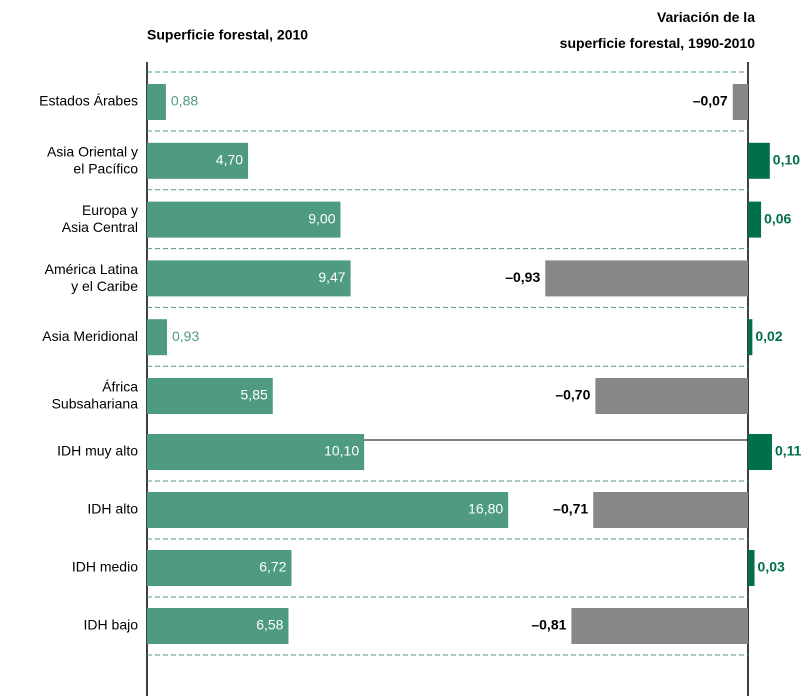 Image resolution: width=807 pixels, height=696 pixels. I want to click on value-label: 0,93, so click(185, 336).